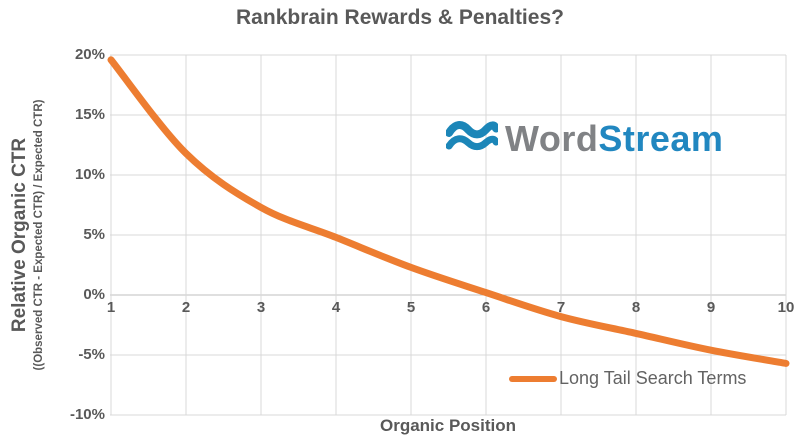 The width and height of the screenshot is (800, 446). Describe the element at coordinates (91, 354) in the screenshot. I see `y-tick-label: -5%` at that location.